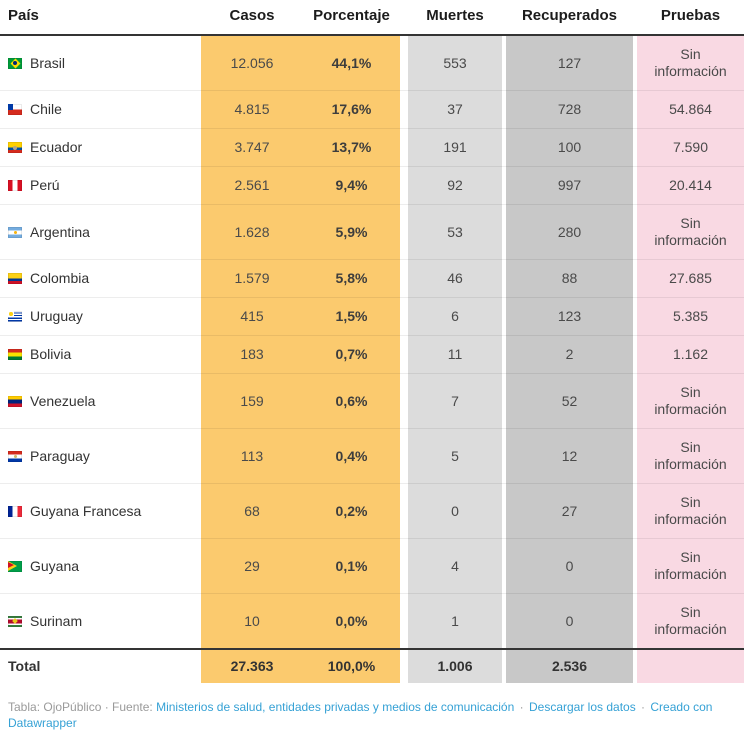 This screenshot has height=732, width=744. What do you see at coordinates (569, 185) in the screenshot?
I see `recuperados-cell: 997` at bounding box center [569, 185].